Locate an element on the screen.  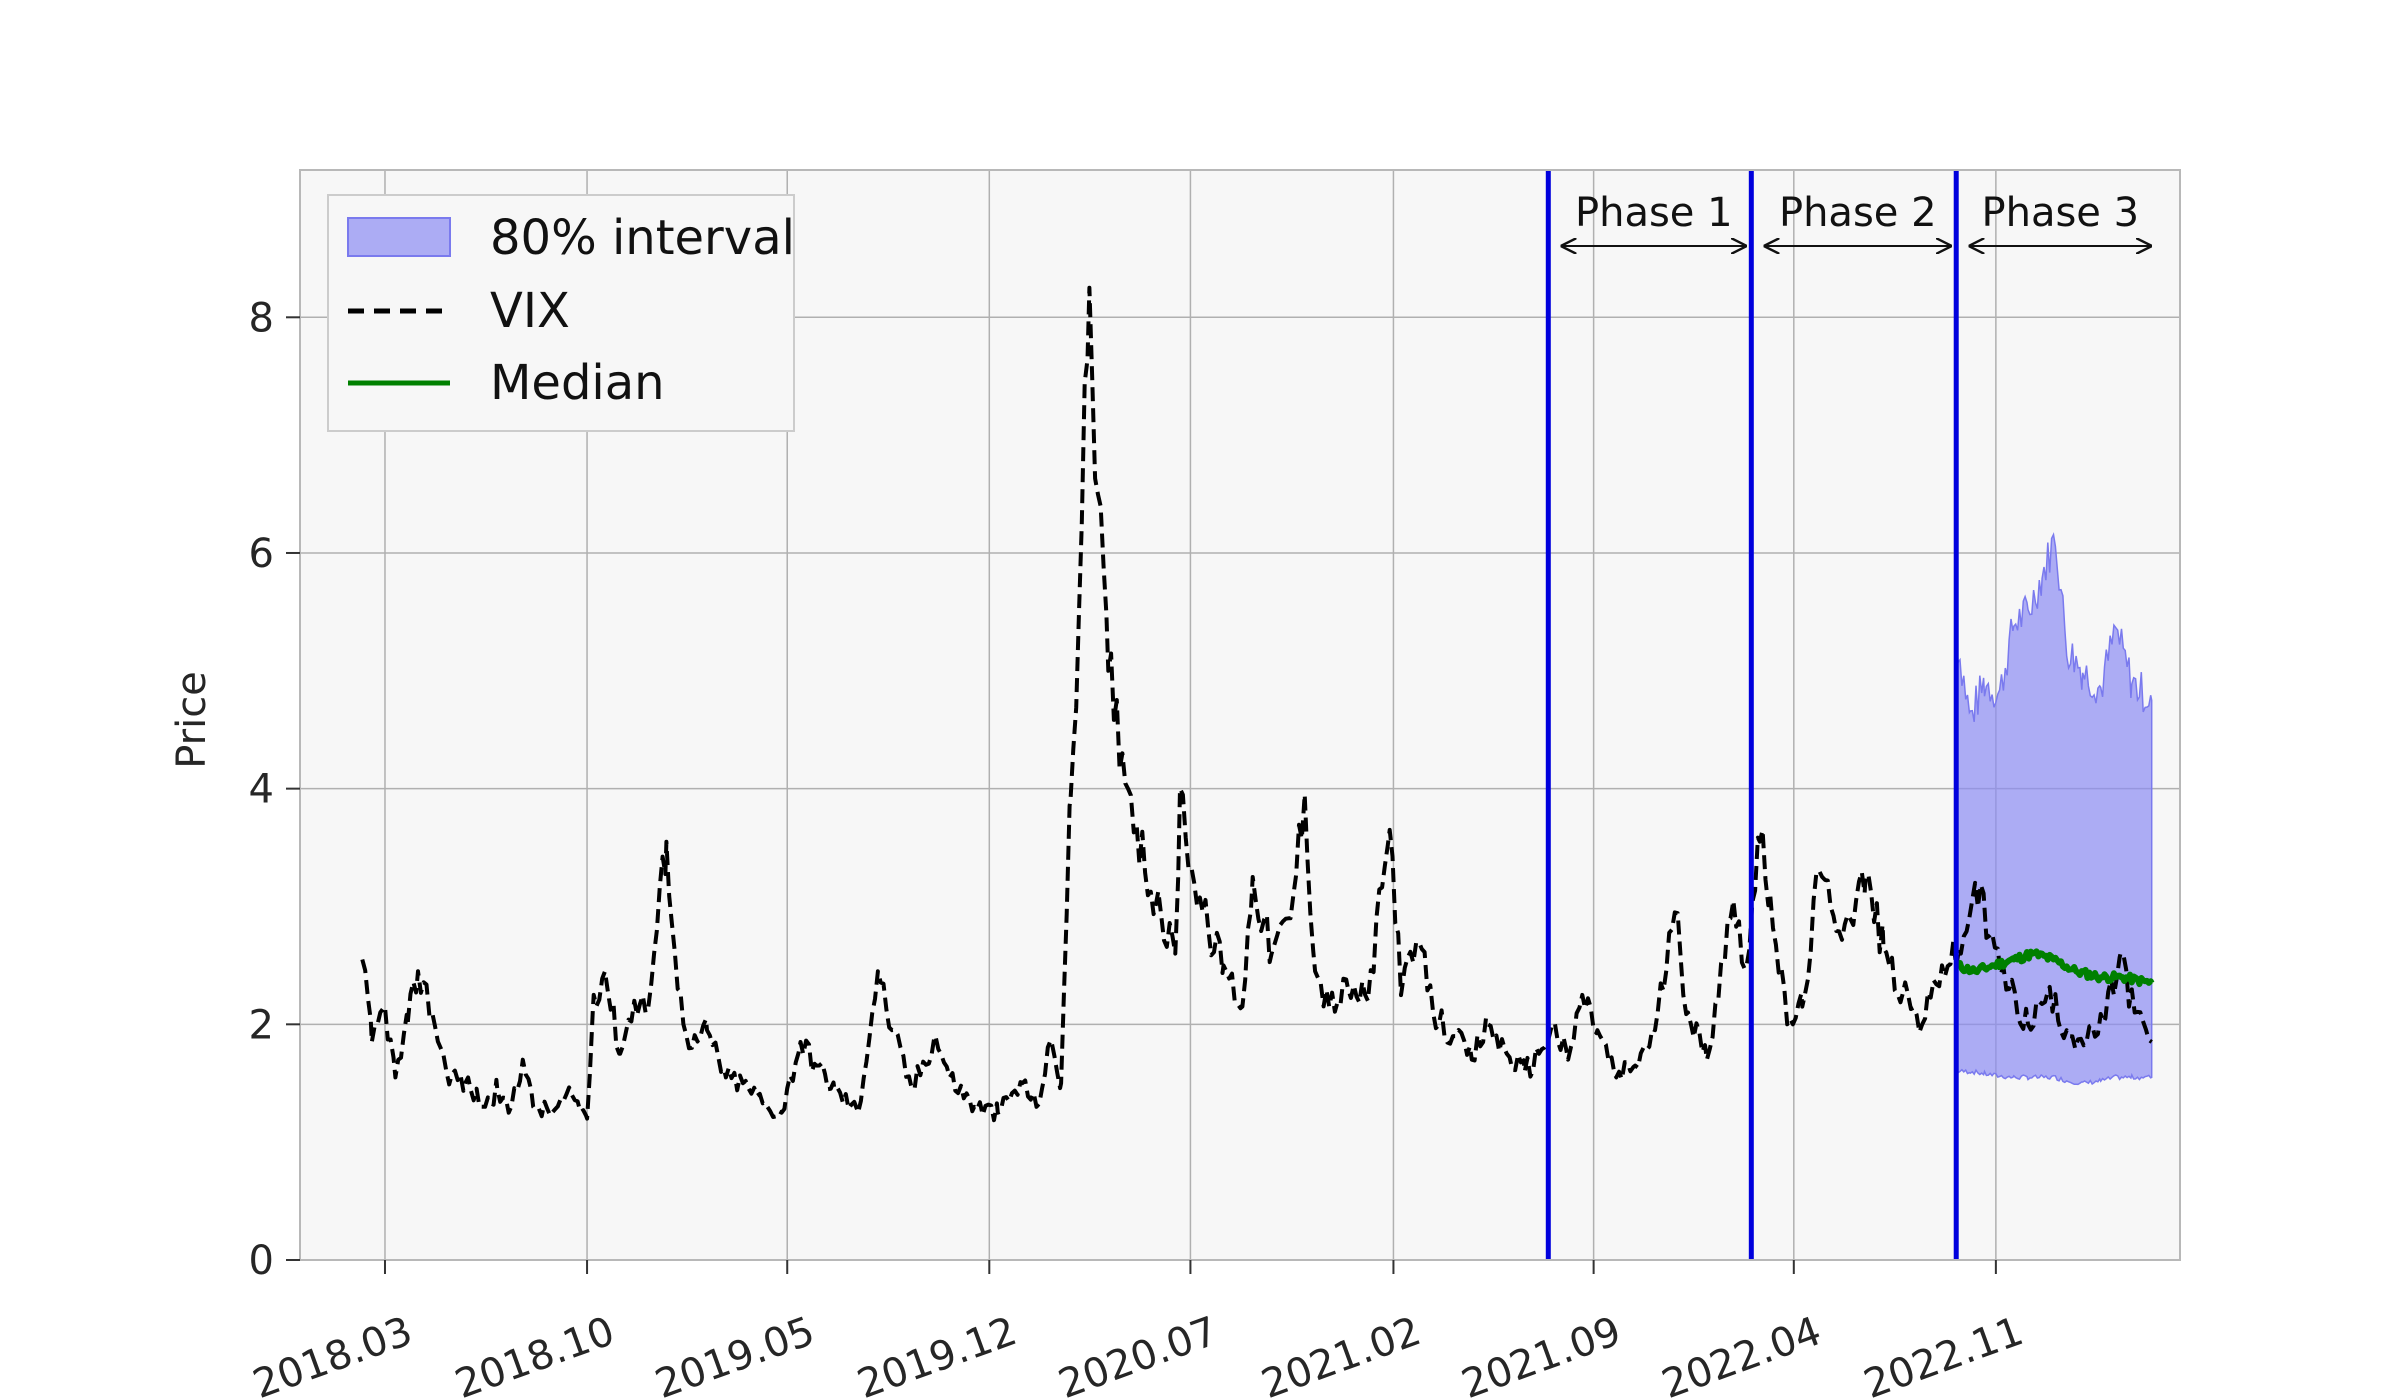
x-tick-label: 2019.12 is located at coordinates (937, 1354).